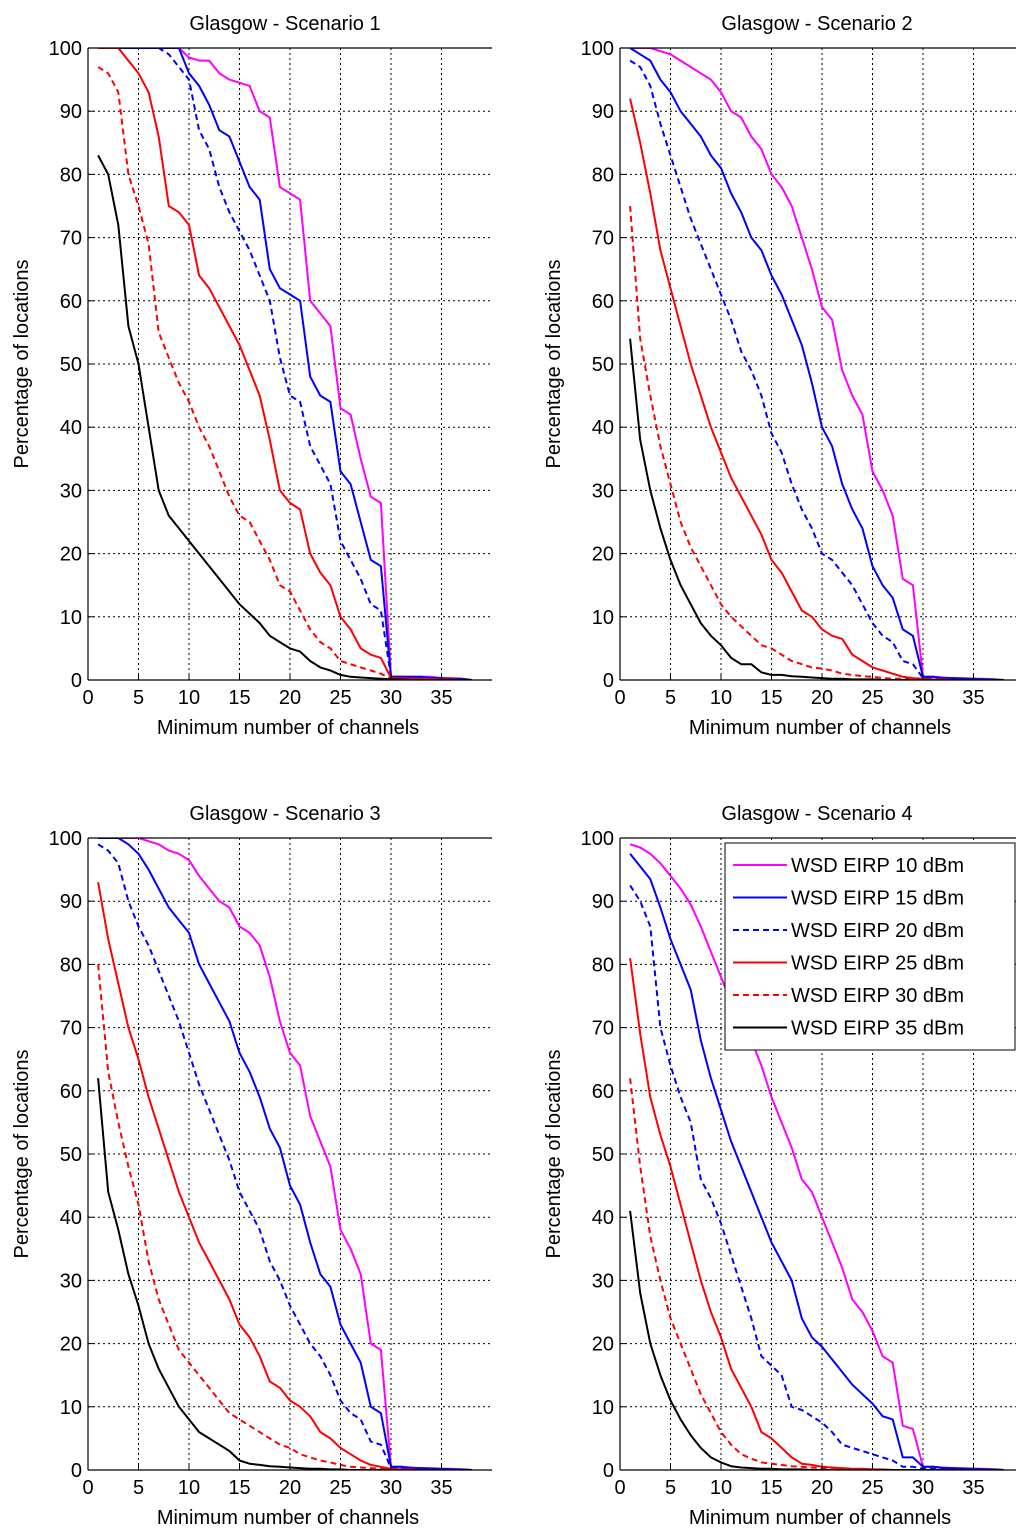 This screenshot has height=1532, width=1016. I want to click on legend-label-1: WSD EIRP 10 dBm, so click(877, 866).